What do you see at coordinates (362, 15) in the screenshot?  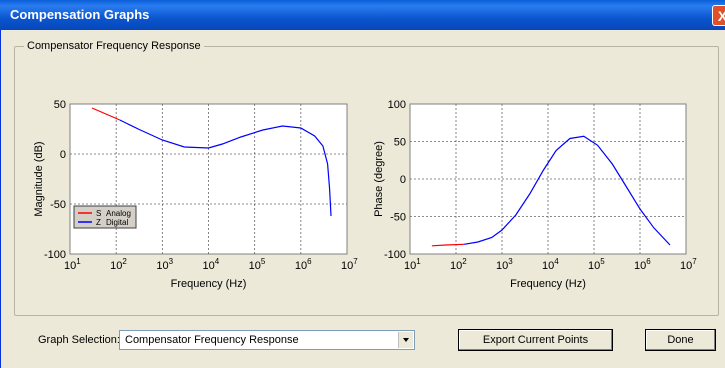 I see `title-bar: Compensation Graphs X` at bounding box center [362, 15].